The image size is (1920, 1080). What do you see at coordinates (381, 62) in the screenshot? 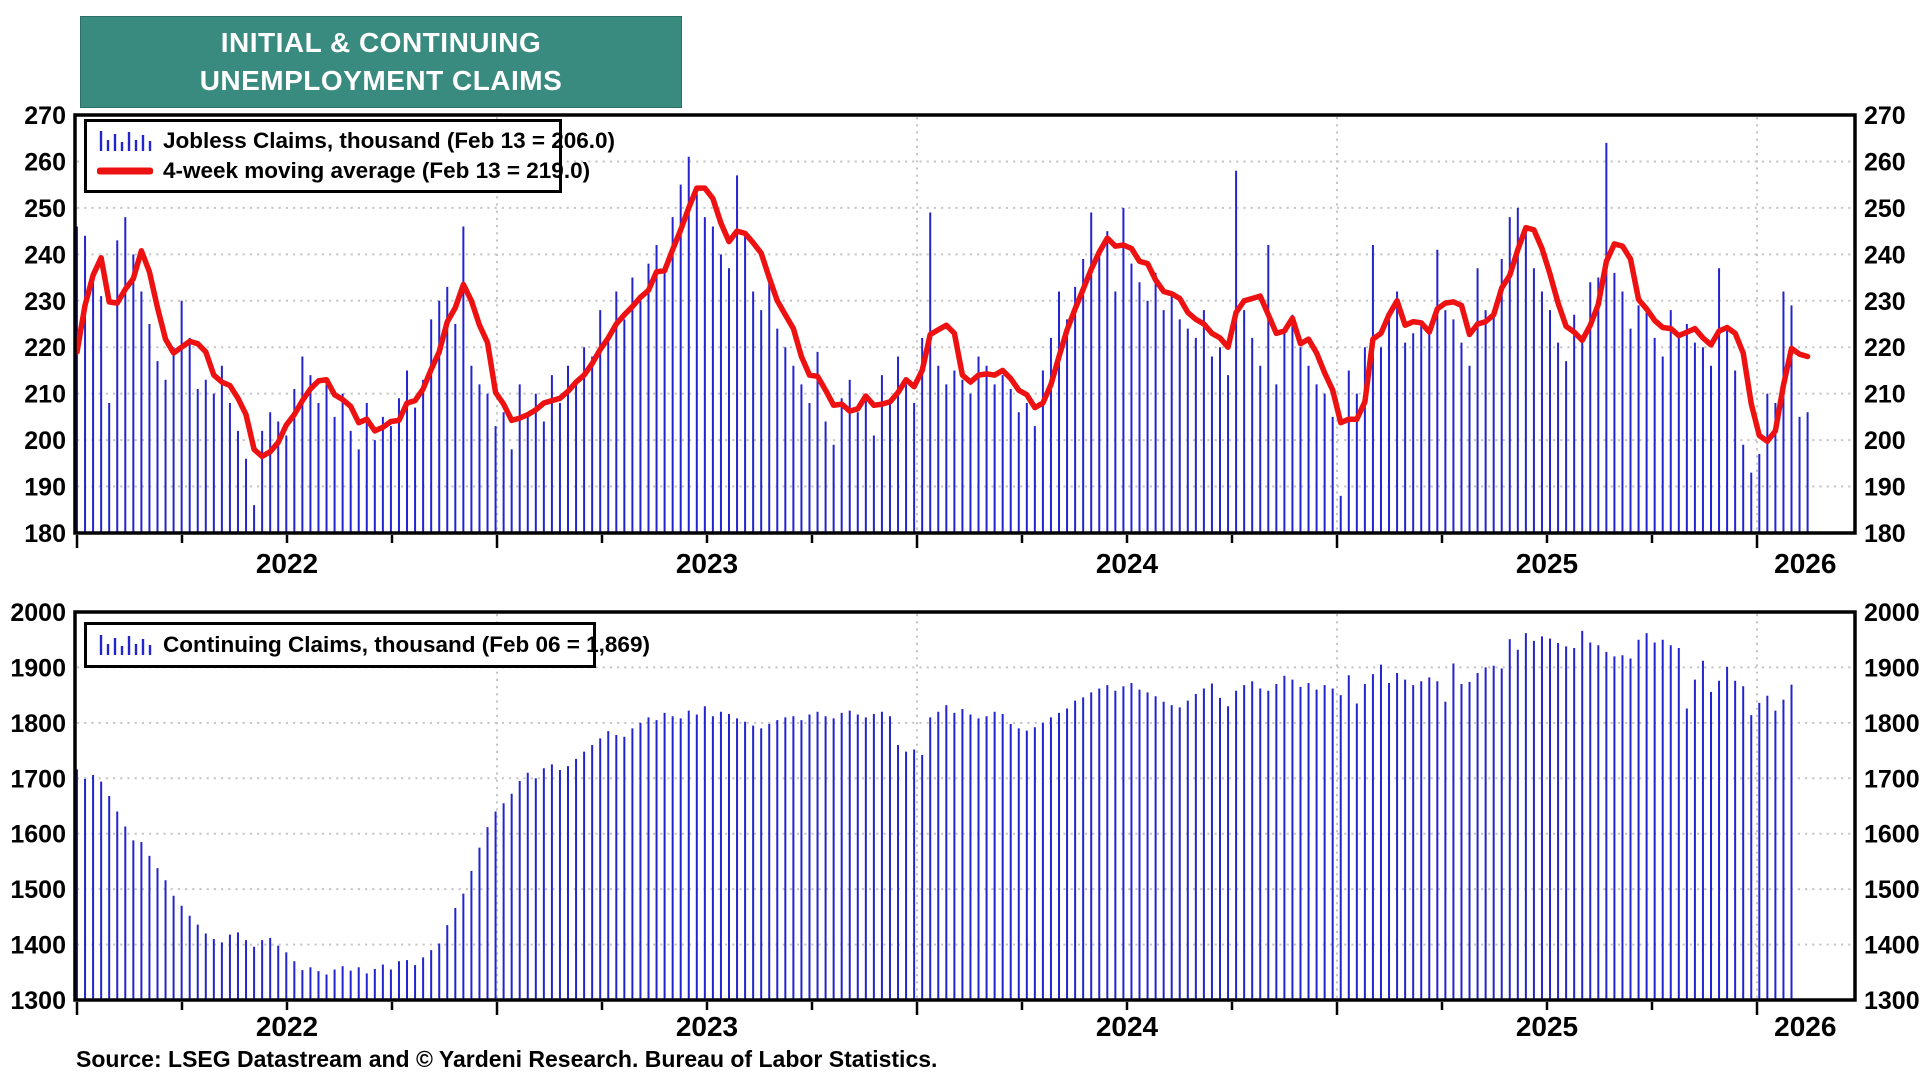
I see `title-banner: INITIAL & CONTINUING UNEMPLOYMENT CLAIMS` at bounding box center [381, 62].